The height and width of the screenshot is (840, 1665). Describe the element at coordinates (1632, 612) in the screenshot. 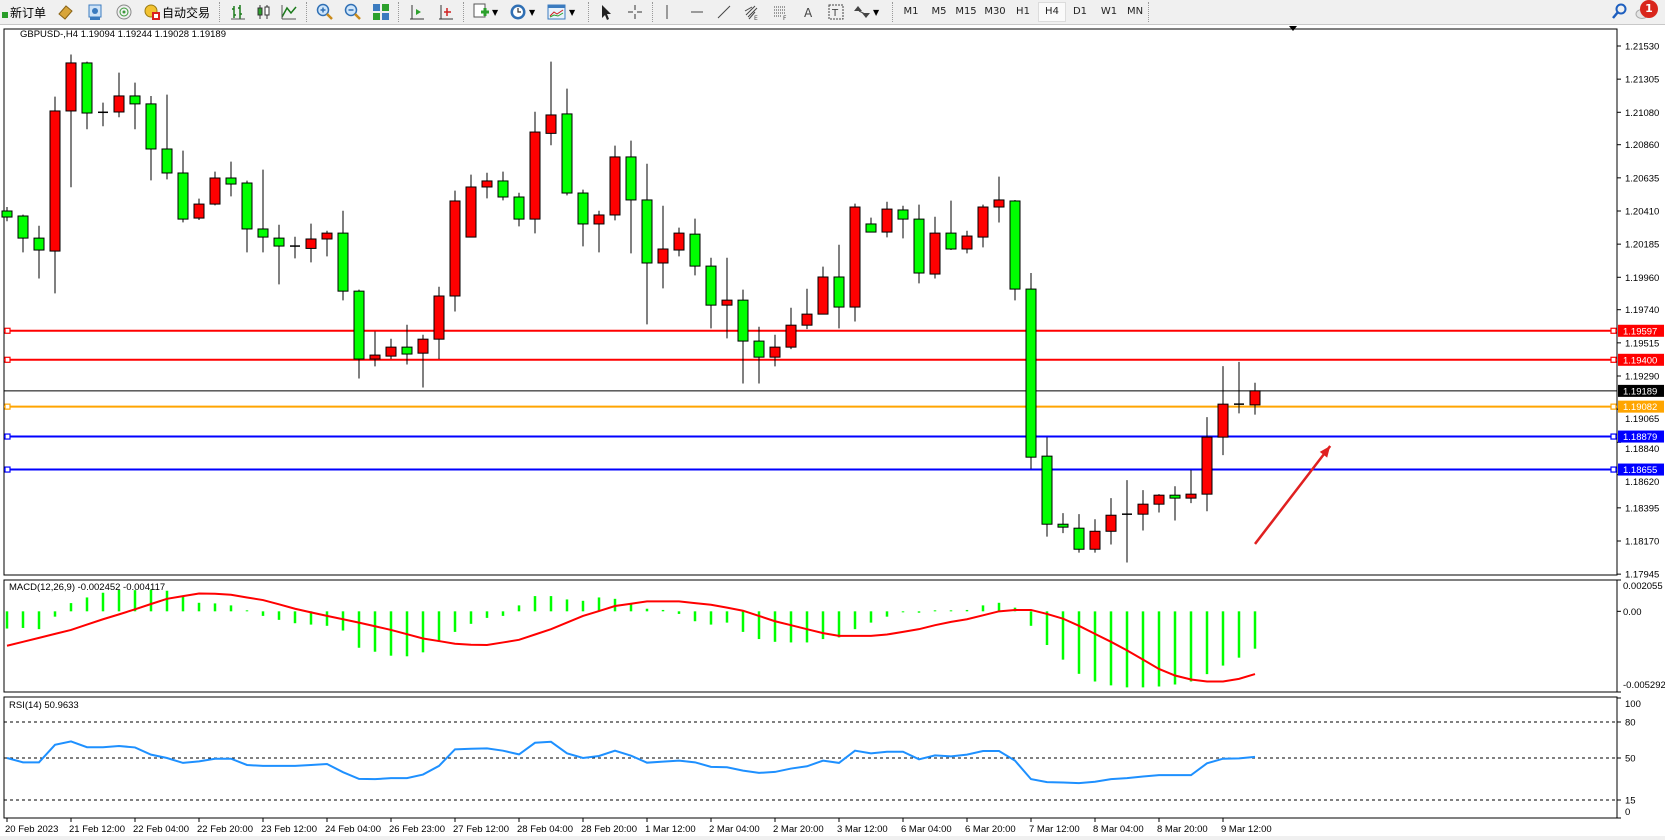

I see `macd-tick-label: 0.00` at that location.